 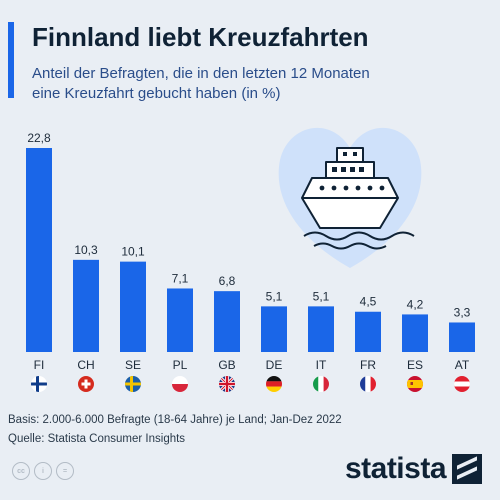 What do you see at coordinates (274, 296) in the screenshot?
I see `value-label-de: 5,1` at bounding box center [274, 296].